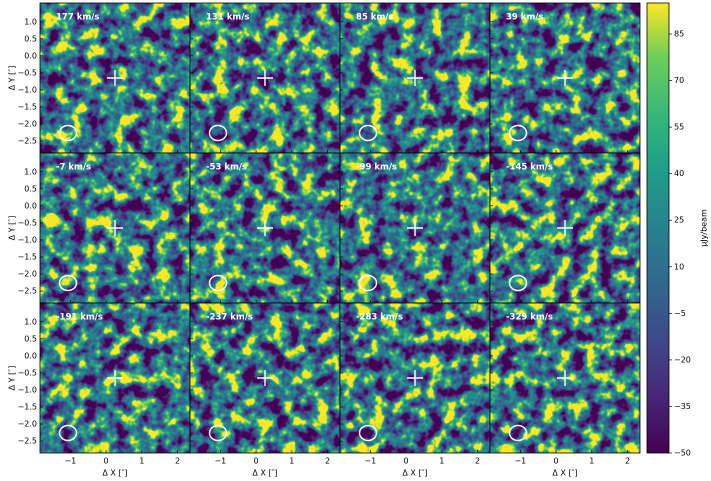  What do you see at coordinates (79, 318) in the screenshot?
I see `panel-label: -191 km/s` at bounding box center [79, 318].